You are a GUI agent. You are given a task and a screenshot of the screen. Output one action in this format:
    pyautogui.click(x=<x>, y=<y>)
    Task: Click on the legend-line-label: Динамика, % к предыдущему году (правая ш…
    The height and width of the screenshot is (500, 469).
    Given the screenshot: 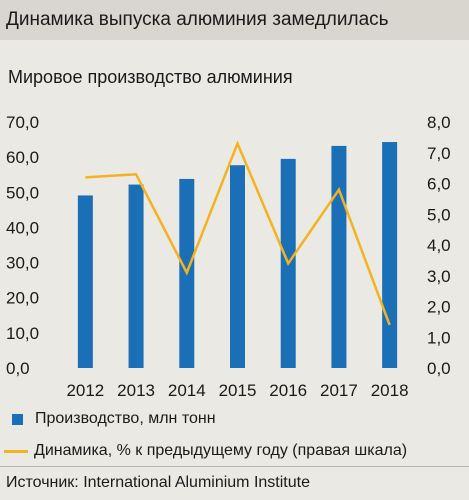 What is the action you would take?
    pyautogui.click(x=221, y=450)
    